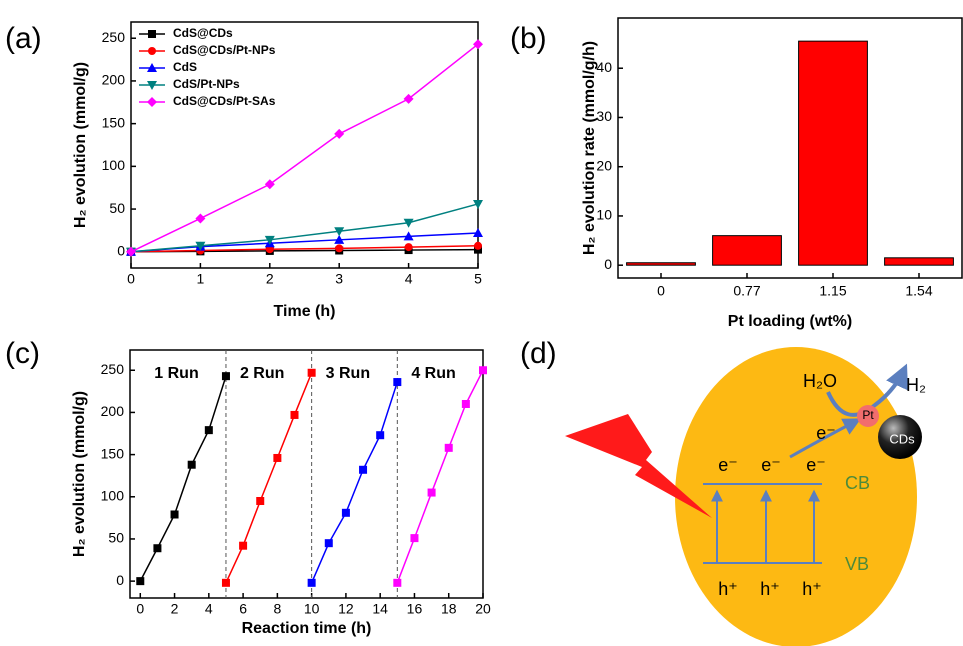  Describe the element at coordinates (243, 609) in the screenshot. I see `x-tick-label: 6` at that location.